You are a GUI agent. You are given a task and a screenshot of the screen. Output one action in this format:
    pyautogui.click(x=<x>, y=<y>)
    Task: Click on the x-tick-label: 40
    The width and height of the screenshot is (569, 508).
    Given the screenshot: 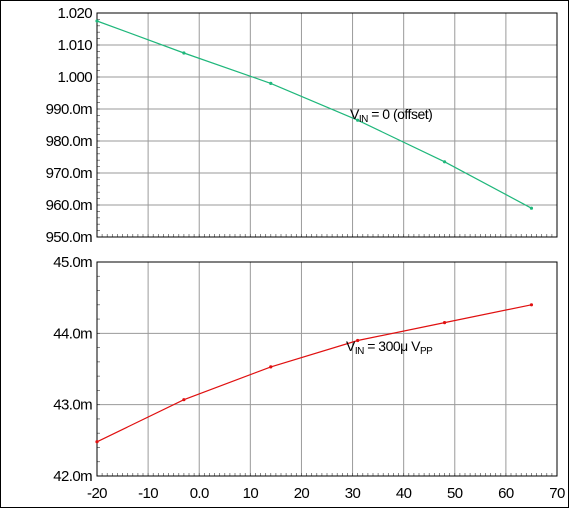 What is the action you would take?
    pyautogui.click(x=404, y=493)
    